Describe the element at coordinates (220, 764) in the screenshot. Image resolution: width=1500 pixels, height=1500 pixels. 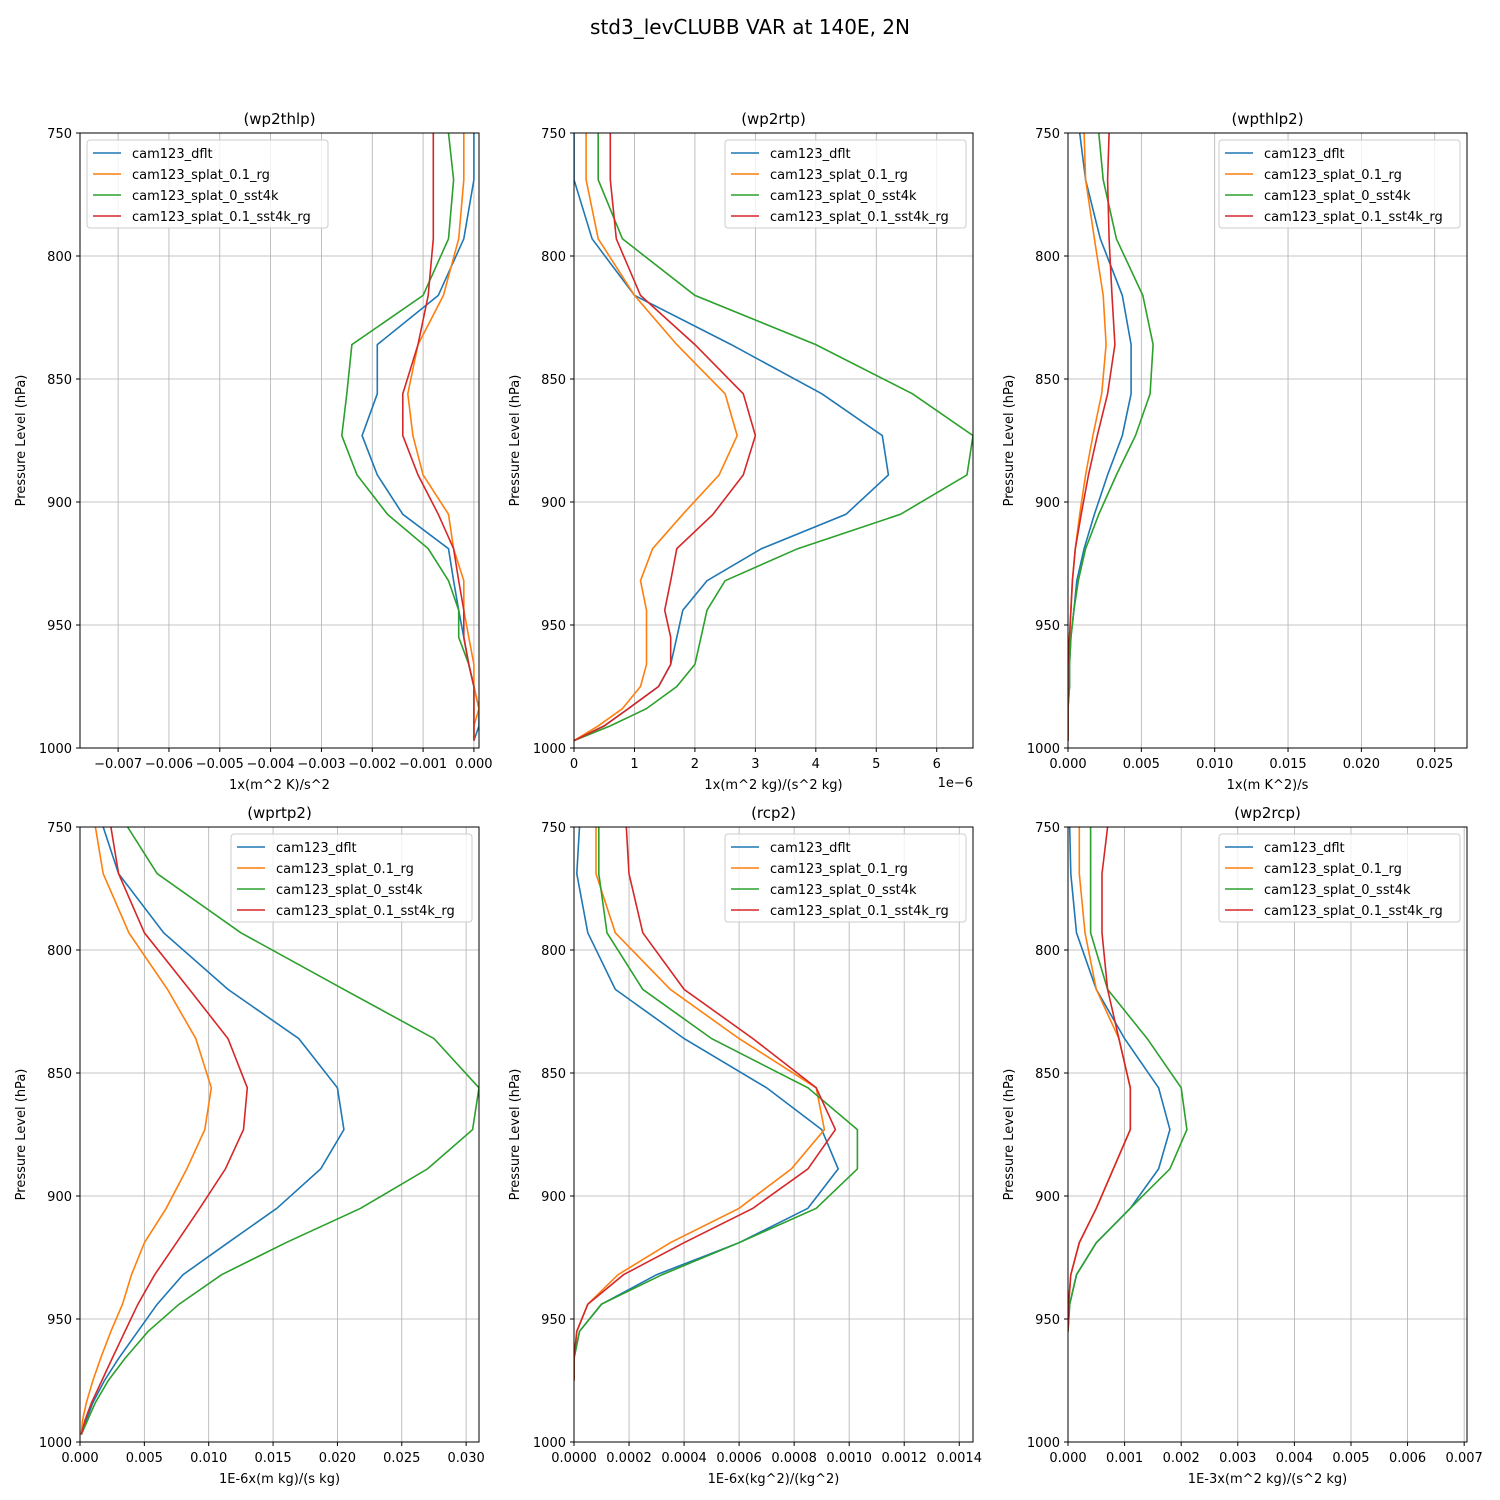
I see `x-tick-label: −0.005` at that location.